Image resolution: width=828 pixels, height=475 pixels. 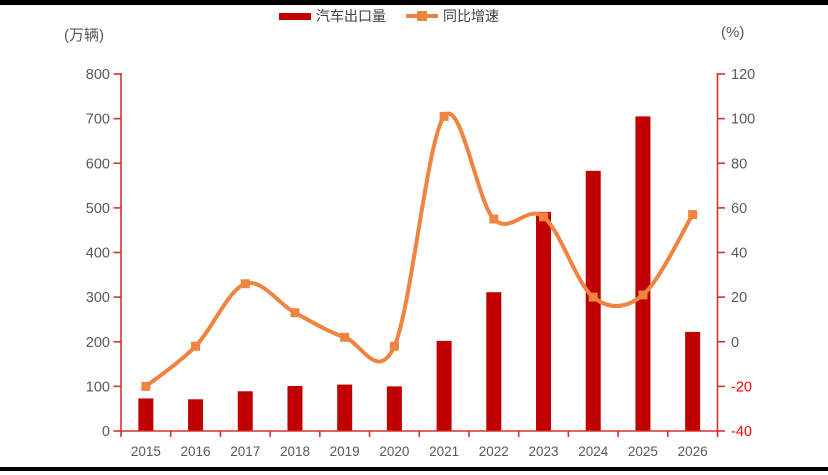 What do you see at coordinates (444, 451) in the screenshot?
I see `x-axis-year-label: 2021` at bounding box center [444, 451].